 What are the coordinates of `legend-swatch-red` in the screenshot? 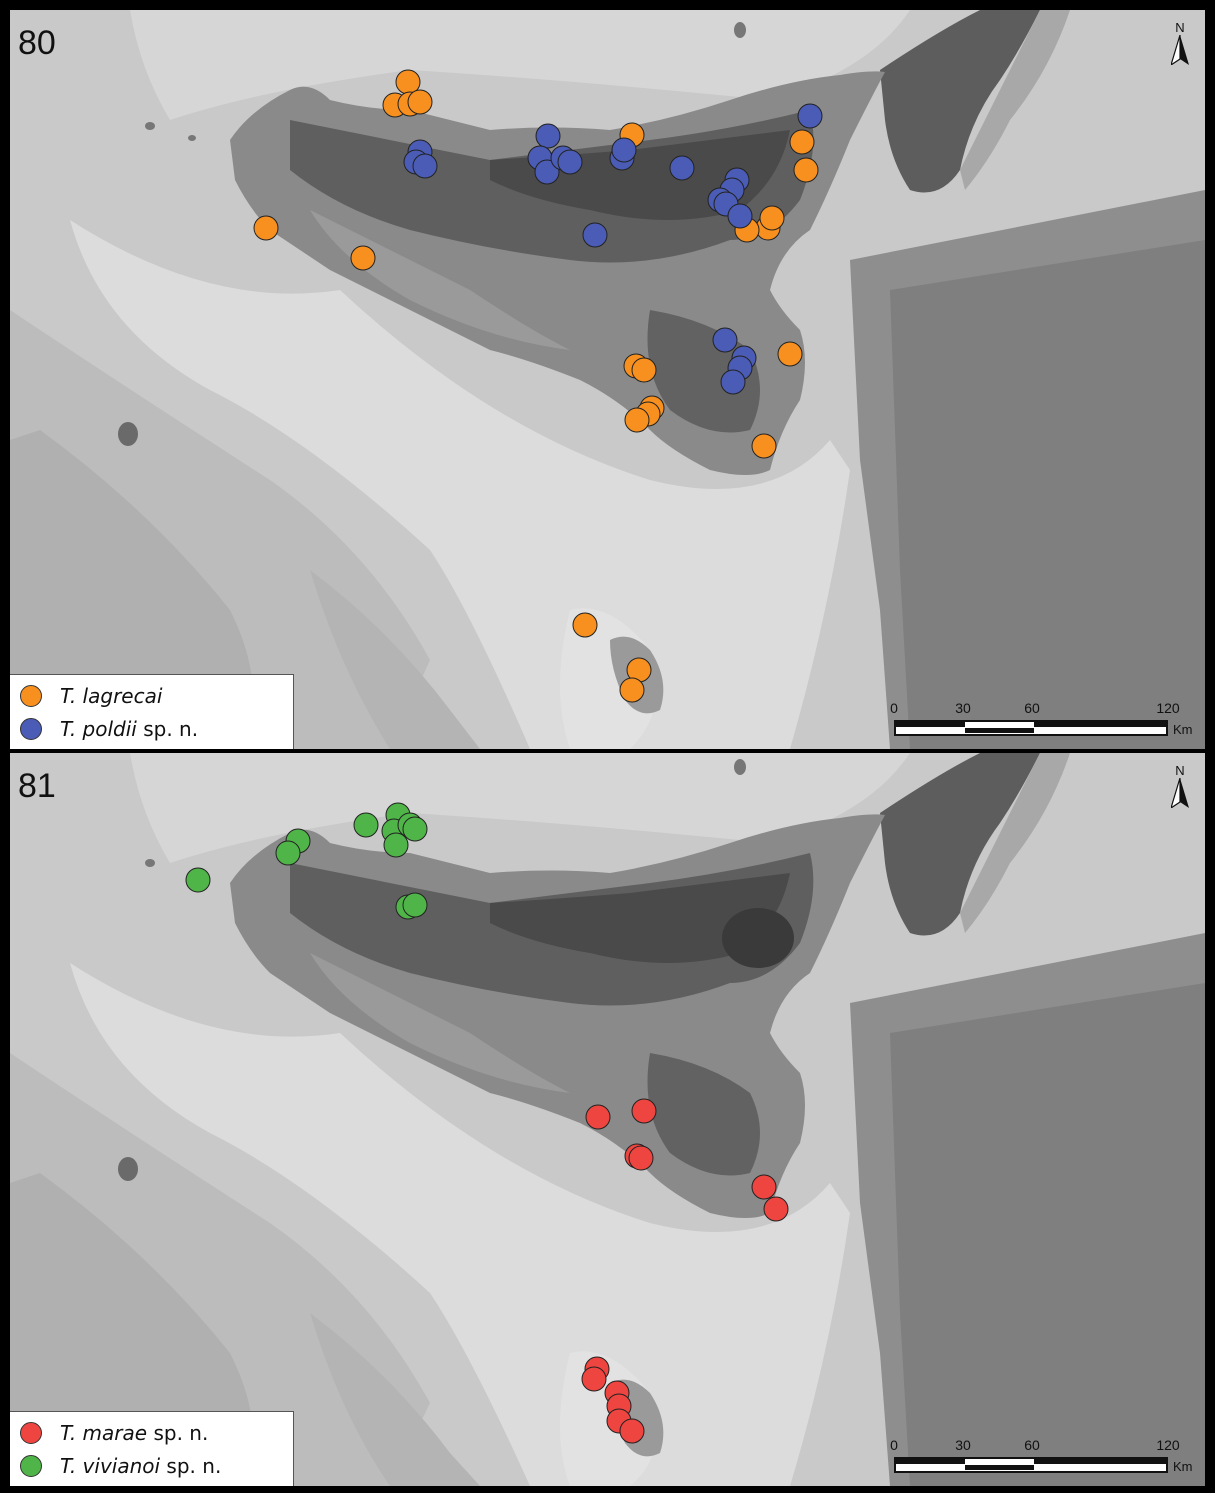 It's located at (31, 1432).